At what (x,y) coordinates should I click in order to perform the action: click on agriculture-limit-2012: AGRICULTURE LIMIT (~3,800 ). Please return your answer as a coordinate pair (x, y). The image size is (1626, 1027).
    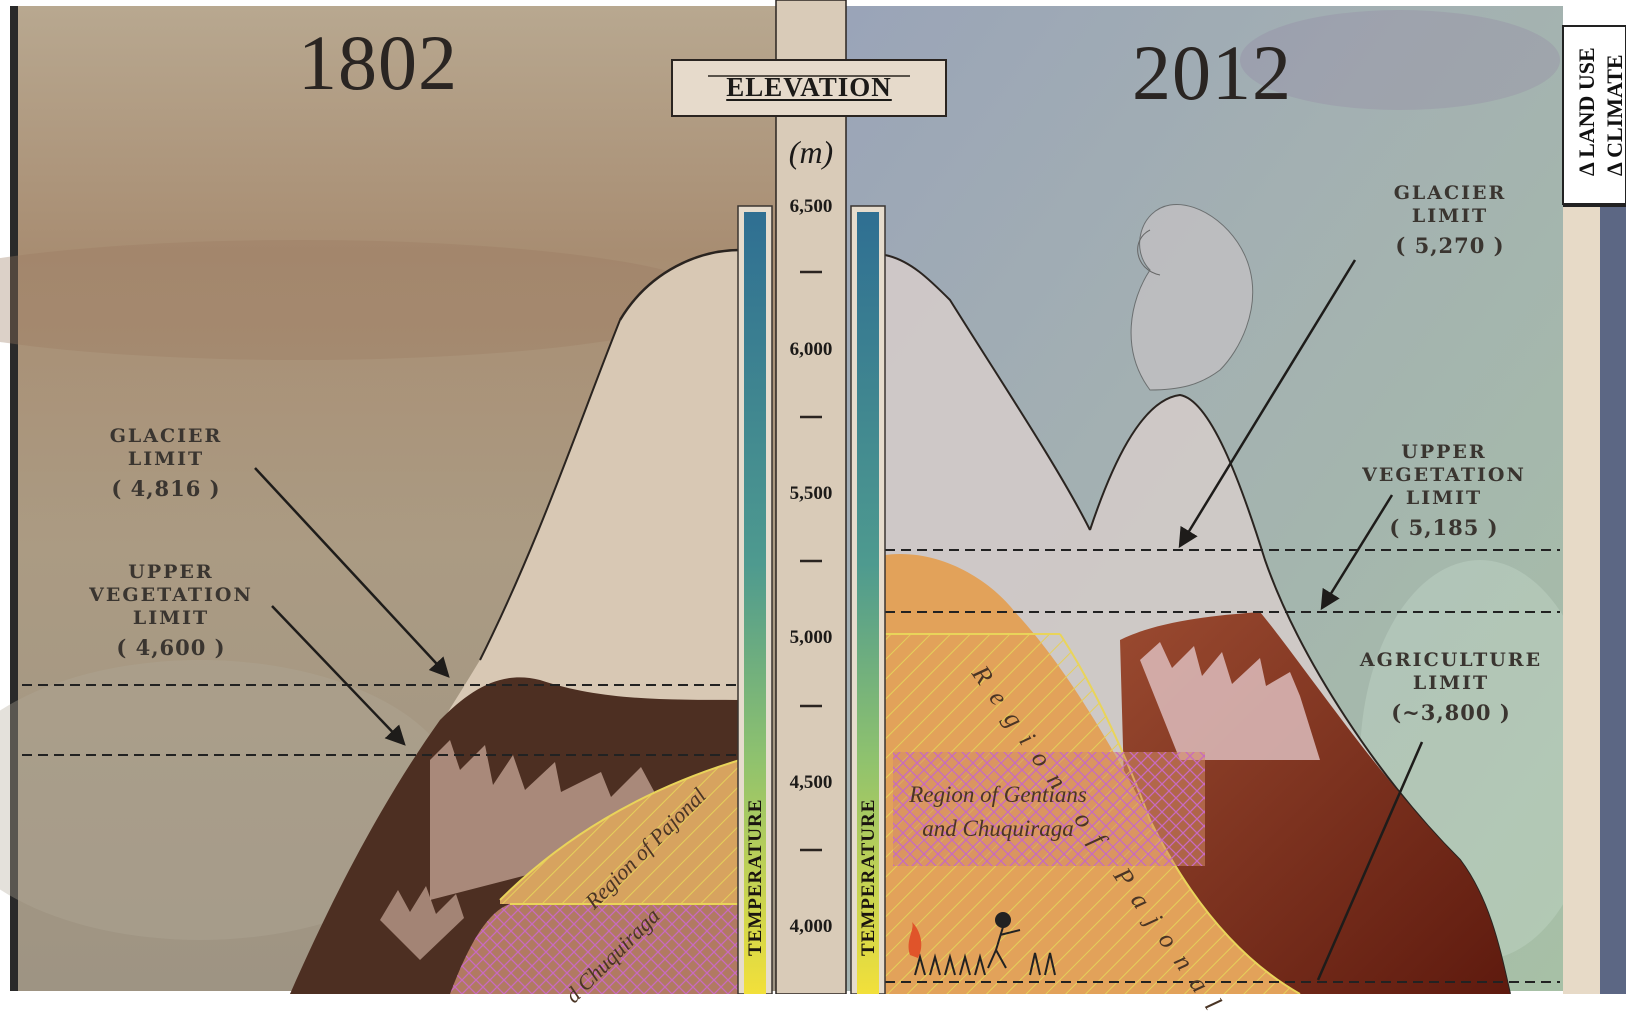
    Looking at the image, I should click on (1451, 686).